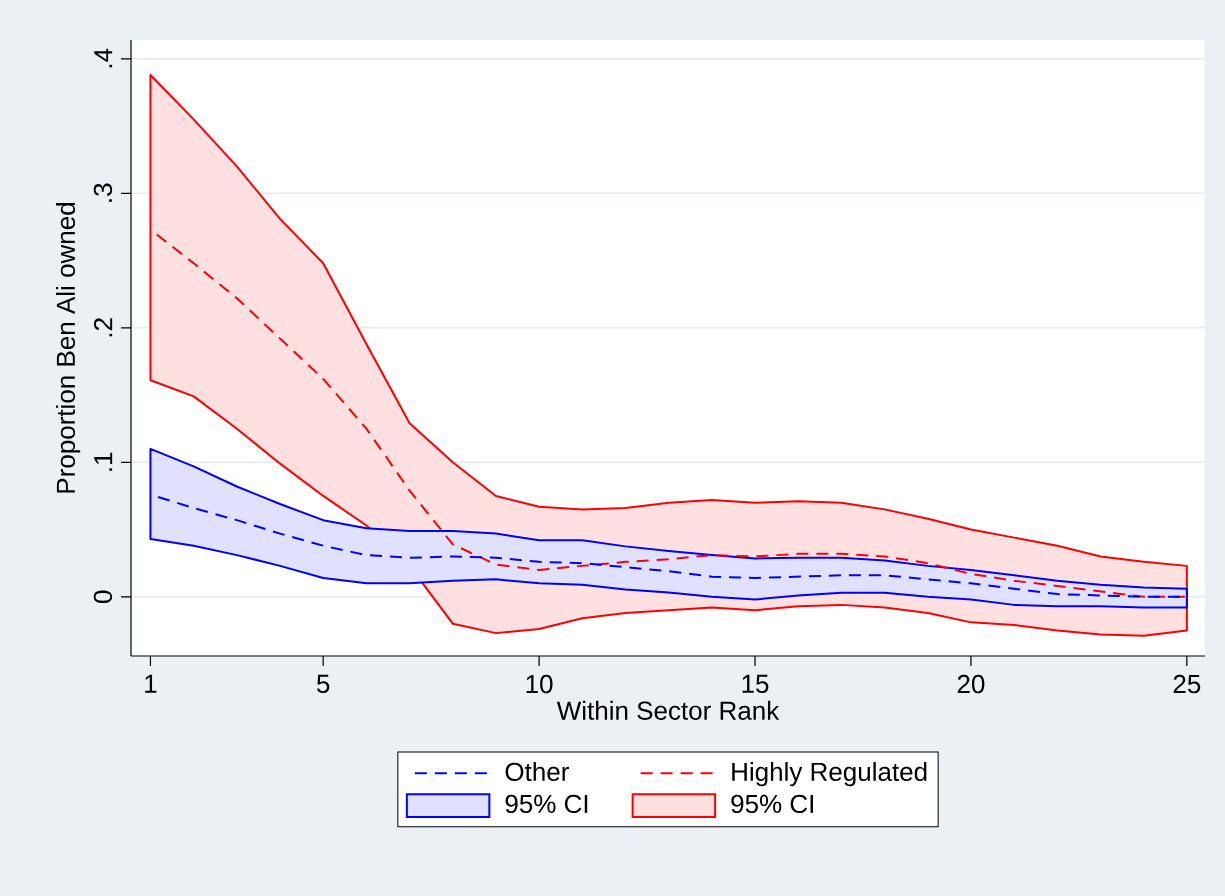 This screenshot has height=896, width=1225. What do you see at coordinates (103, 597) in the screenshot?
I see `y-tick-label: 0` at bounding box center [103, 597].